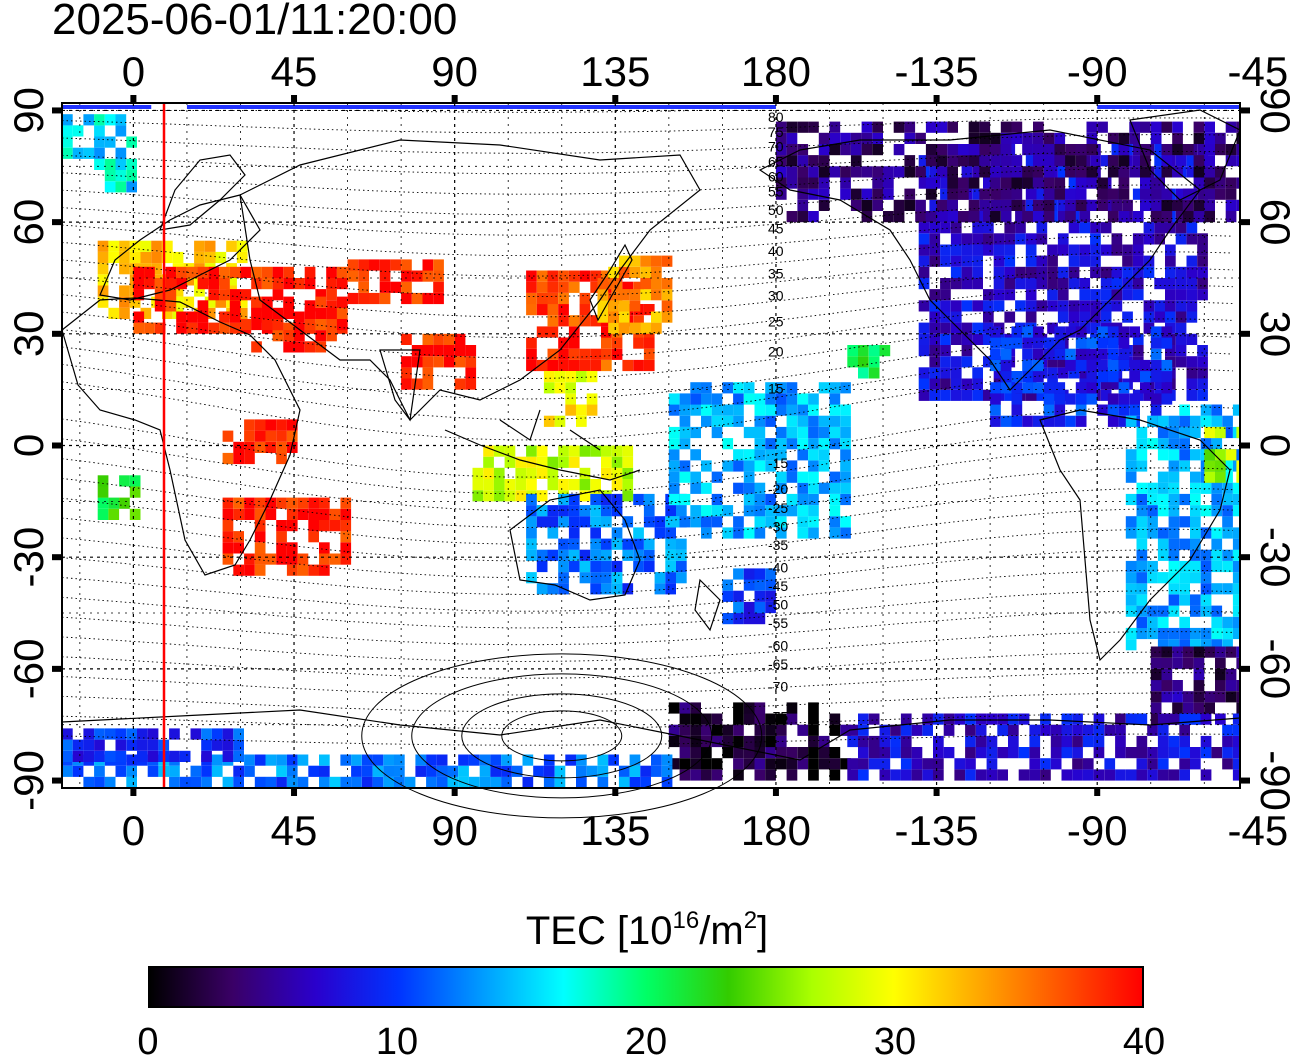  I want to click on contour-label: -50, so click(778, 605).